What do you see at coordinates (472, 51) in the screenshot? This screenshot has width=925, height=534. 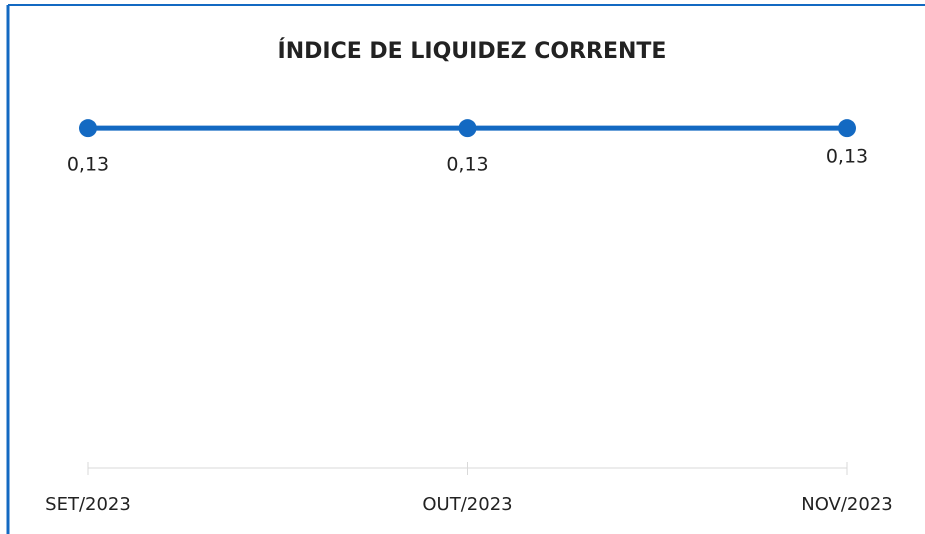 I see `chart-title: ÍNDICE DE LIQUIDEZ CORRENTE` at bounding box center [472, 51].